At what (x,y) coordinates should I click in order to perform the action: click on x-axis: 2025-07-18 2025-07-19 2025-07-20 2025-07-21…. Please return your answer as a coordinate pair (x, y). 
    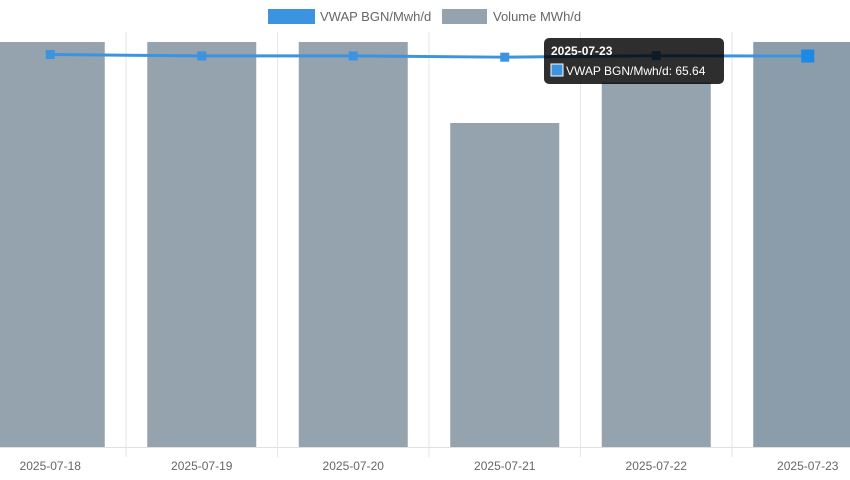
    Looking at the image, I should click on (425, 460).